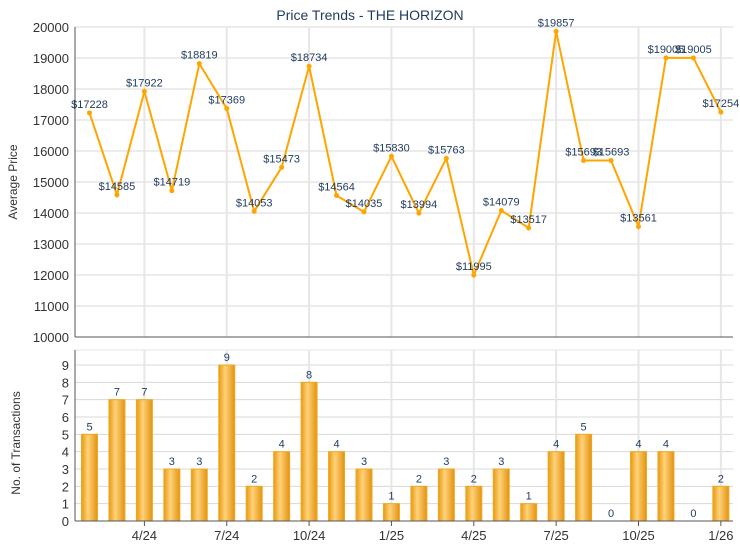 The height and width of the screenshot is (550, 740). Describe the element at coordinates (720, 535) in the screenshot. I see `x-tick-label: 1/26` at that location.